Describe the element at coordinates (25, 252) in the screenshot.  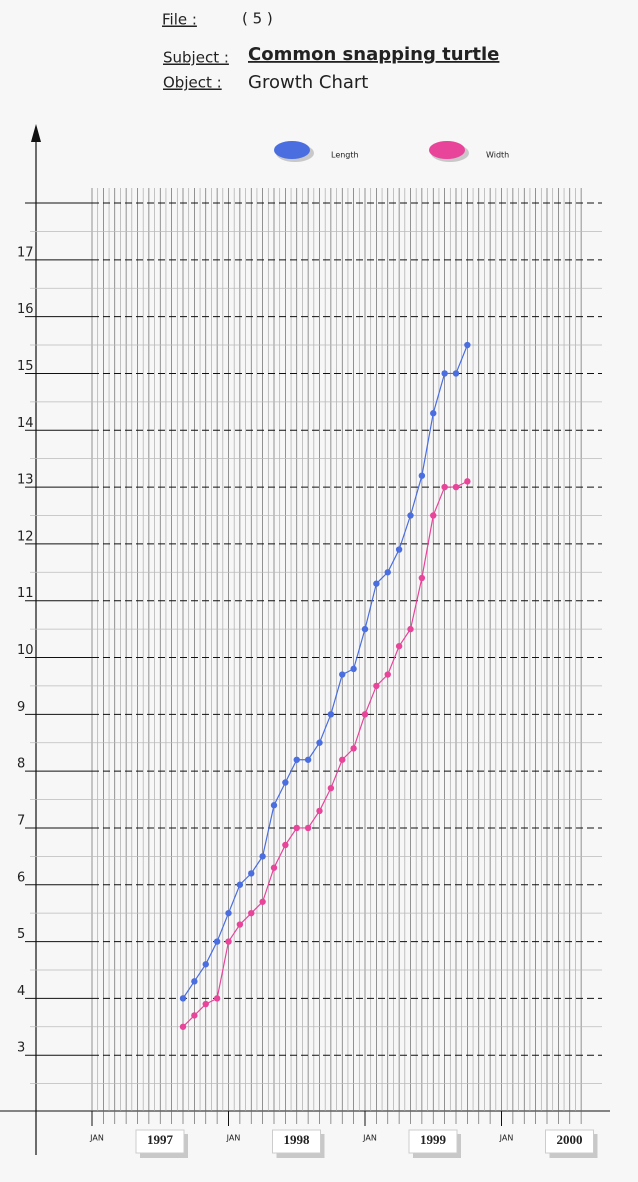
I see `y-tick-label: 17` at that location.